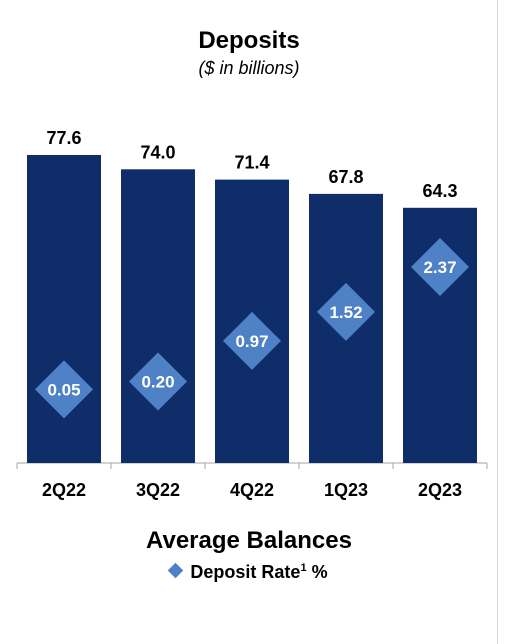 The height and width of the screenshot is (644, 524). Describe the element at coordinates (319, 572) in the screenshot. I see `legend-unit: %` at that location.